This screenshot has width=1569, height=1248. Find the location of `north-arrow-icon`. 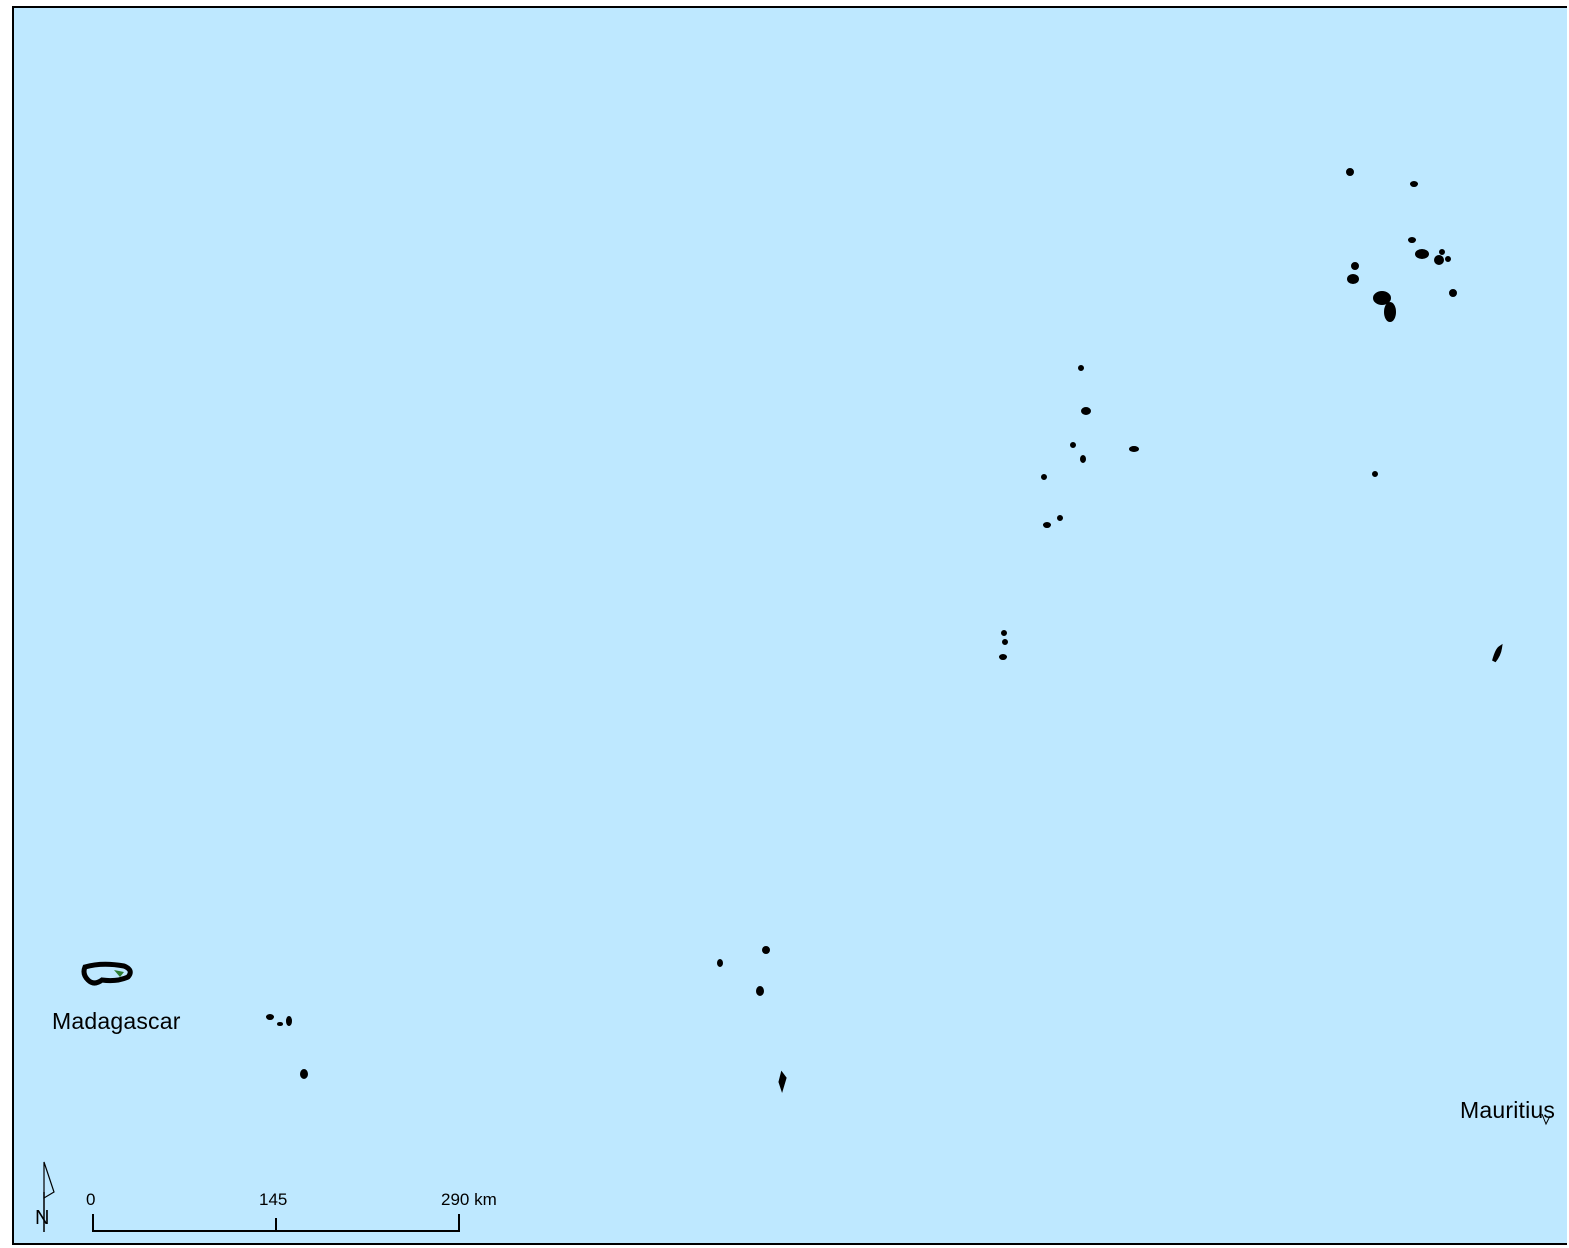

north-arrow-icon is located at coordinates (49, 1196).